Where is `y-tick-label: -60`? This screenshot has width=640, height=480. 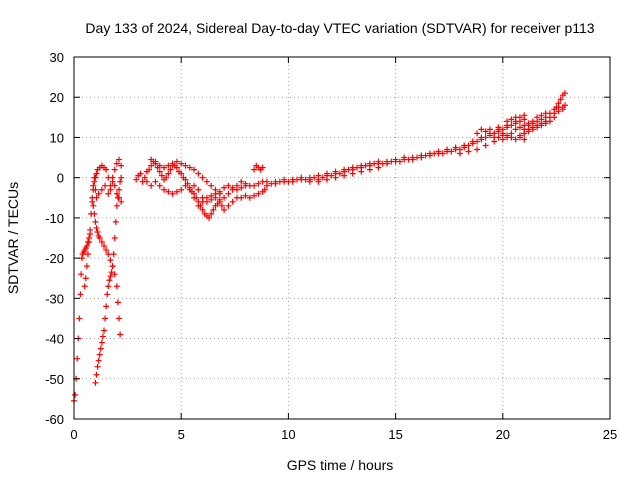 y-tick-label: -60 is located at coordinates (54, 419).